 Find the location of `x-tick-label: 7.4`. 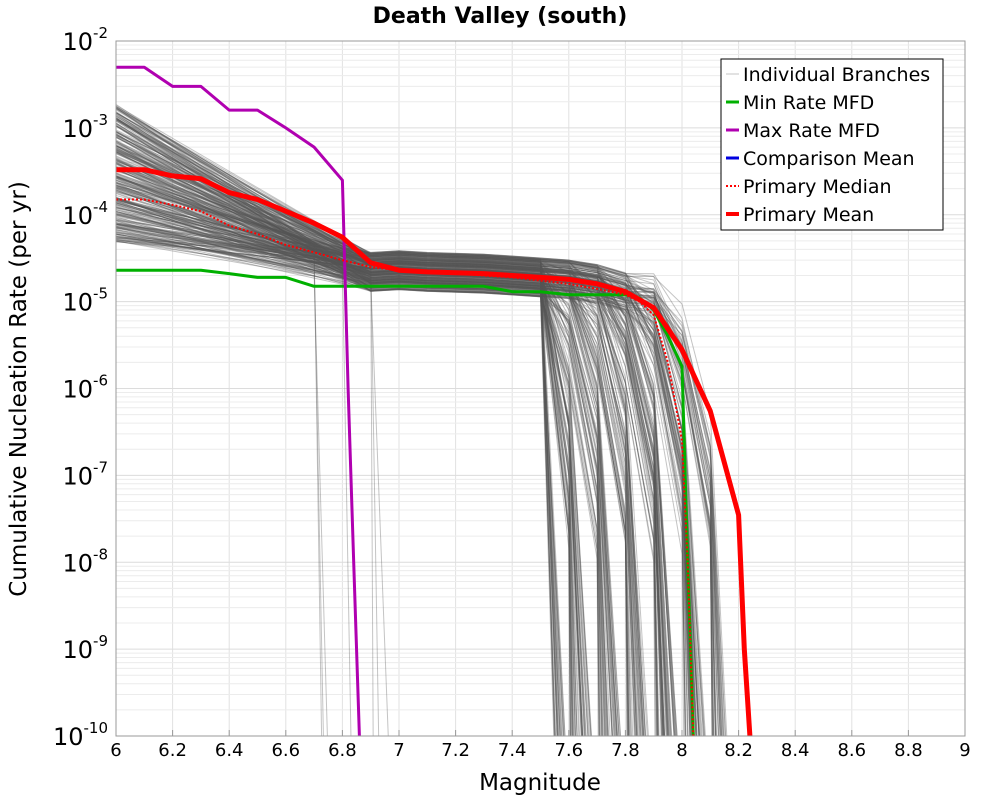

x-tick-label: 7.4 is located at coordinates (512, 750).